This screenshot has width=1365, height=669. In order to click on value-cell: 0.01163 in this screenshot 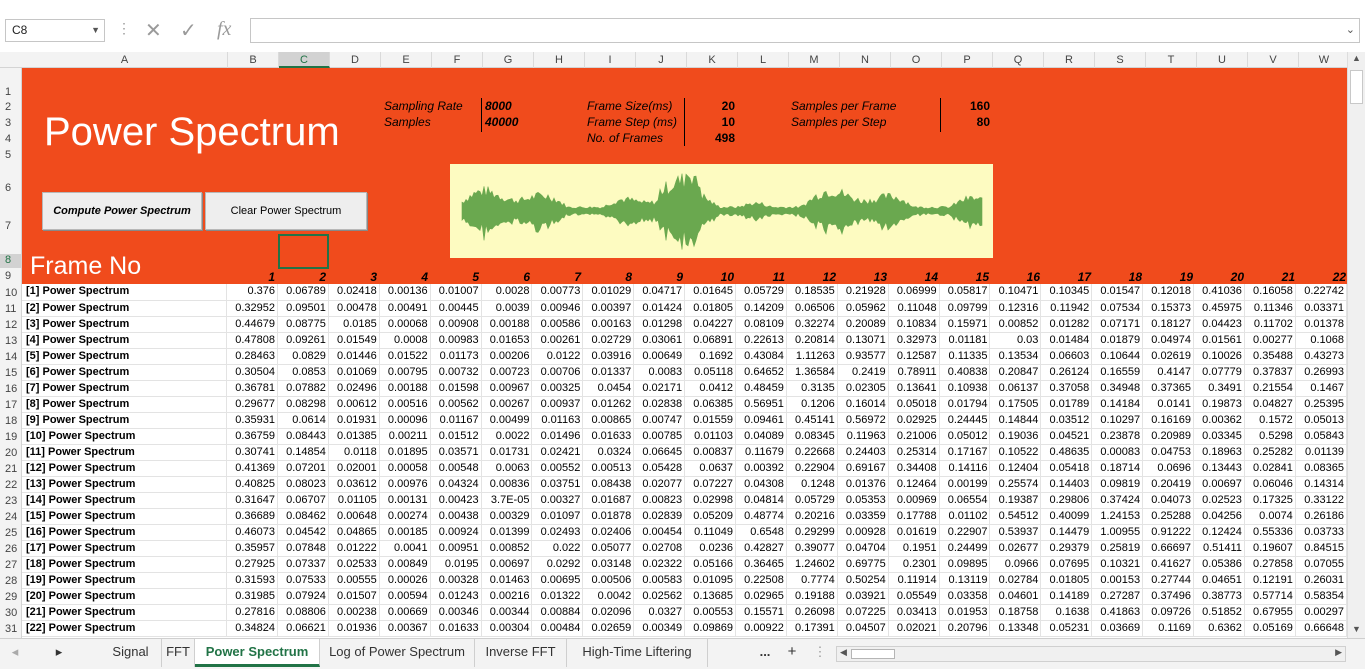, I will do `click(557, 420)`.